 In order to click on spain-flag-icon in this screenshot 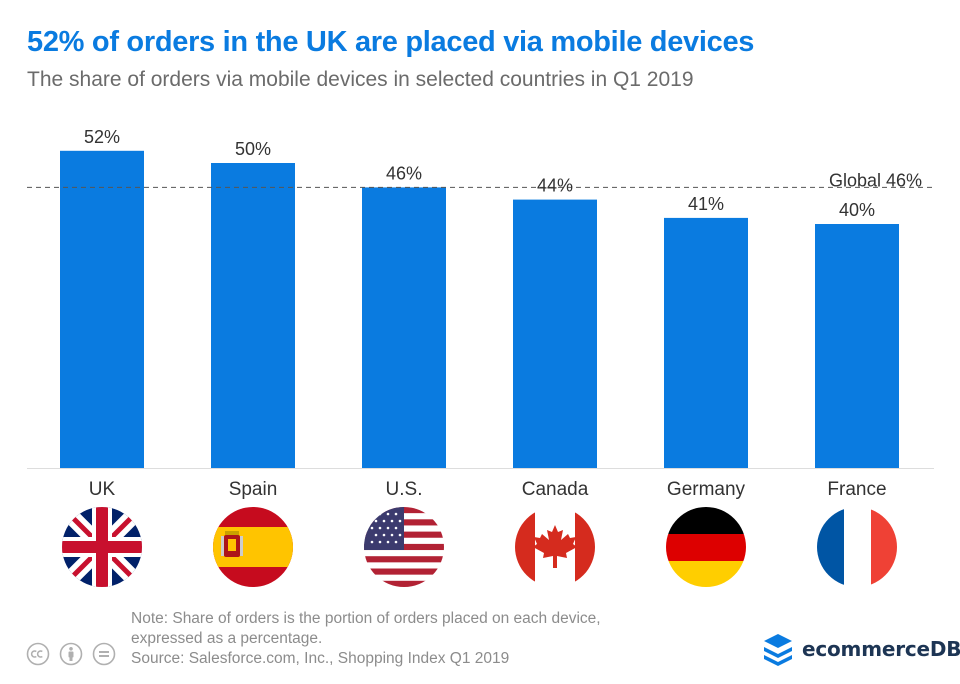, I will do `click(253, 547)`.